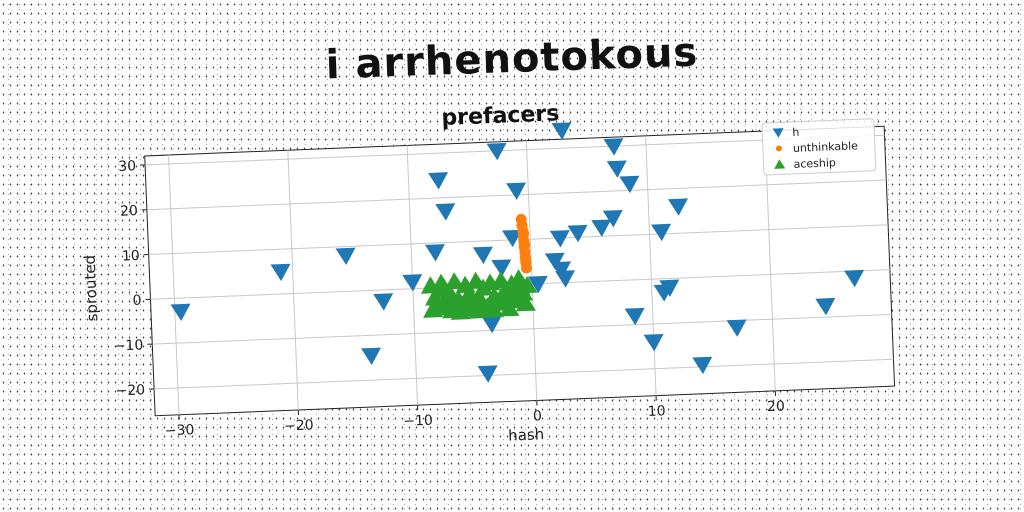 The height and width of the screenshot is (512, 1024). What do you see at coordinates (475, 414) in the screenshot?
I see `x-axis-ticks: −30 −20 −10 0 10 20` at bounding box center [475, 414].